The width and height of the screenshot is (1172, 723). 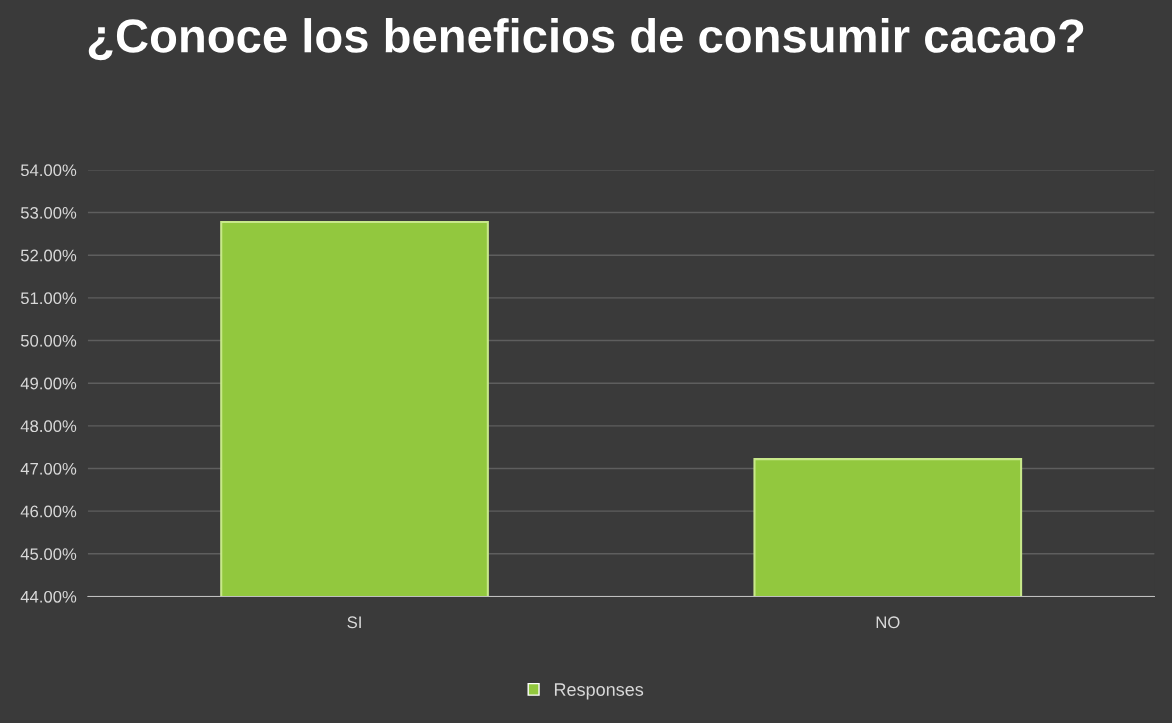 I want to click on legend-label: Responses, so click(x=599, y=691).